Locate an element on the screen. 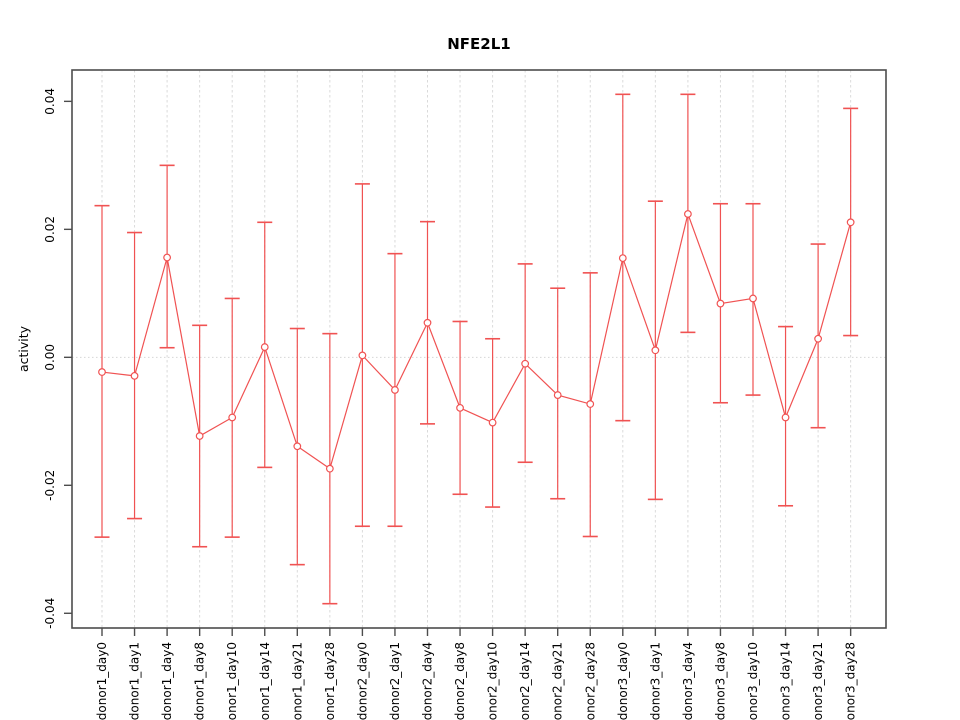 The width and height of the screenshot is (960, 720). y-axis-label: activity is located at coordinates (23, 348).